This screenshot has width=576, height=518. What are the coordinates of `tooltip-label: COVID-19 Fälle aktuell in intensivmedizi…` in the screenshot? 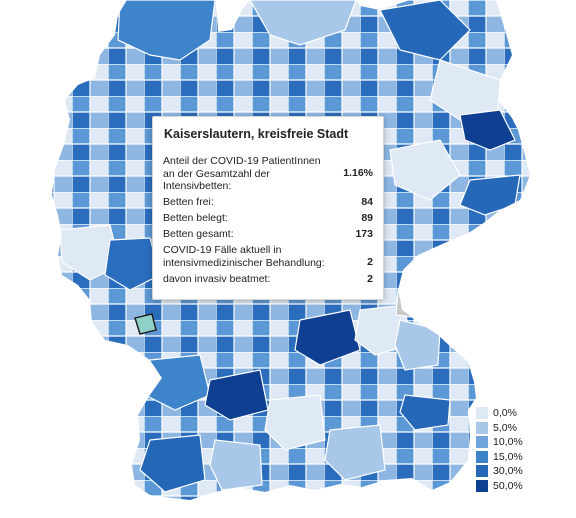 It's located at (244, 256).